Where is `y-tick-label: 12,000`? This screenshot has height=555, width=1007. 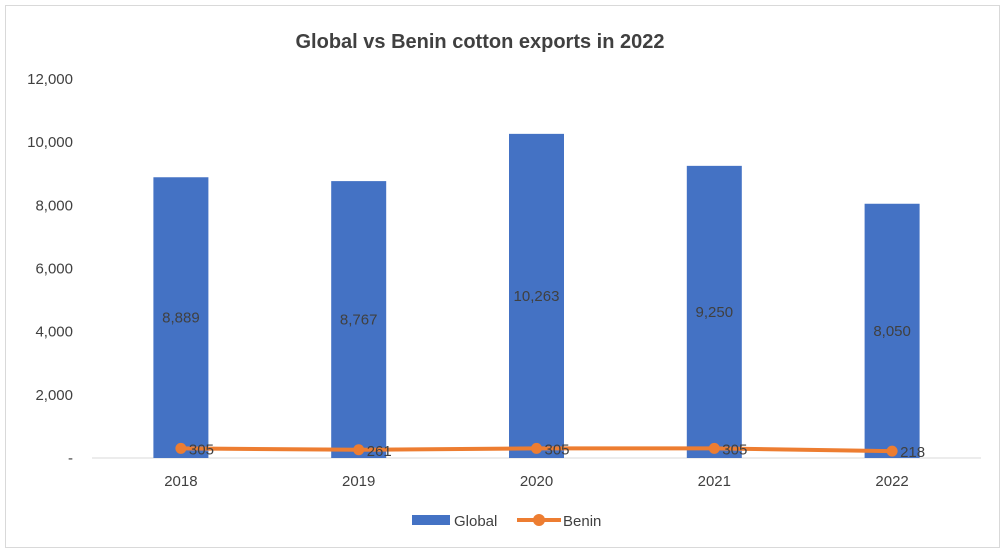
y-tick-label: 12,000 is located at coordinates (50, 79).